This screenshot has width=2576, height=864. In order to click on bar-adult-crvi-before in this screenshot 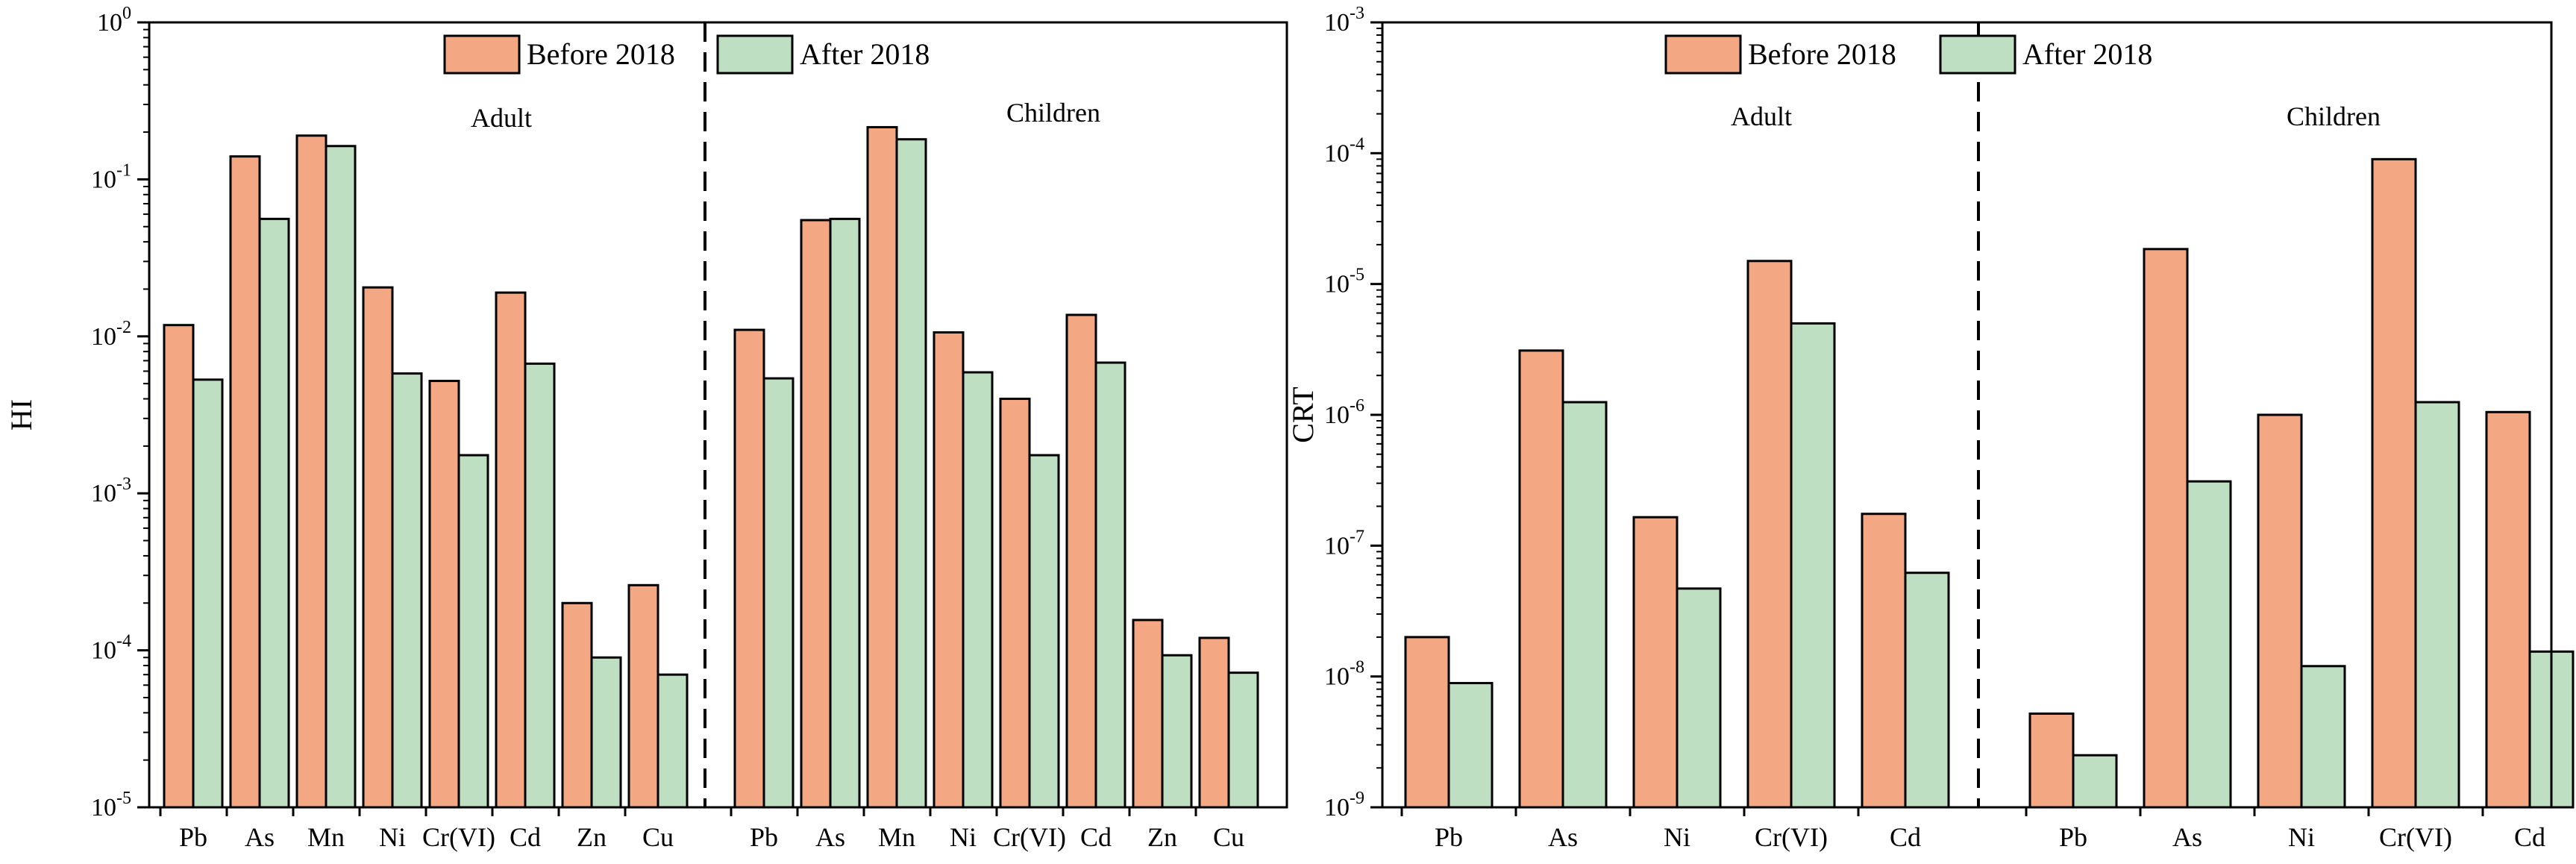, I will do `click(444, 594)`.